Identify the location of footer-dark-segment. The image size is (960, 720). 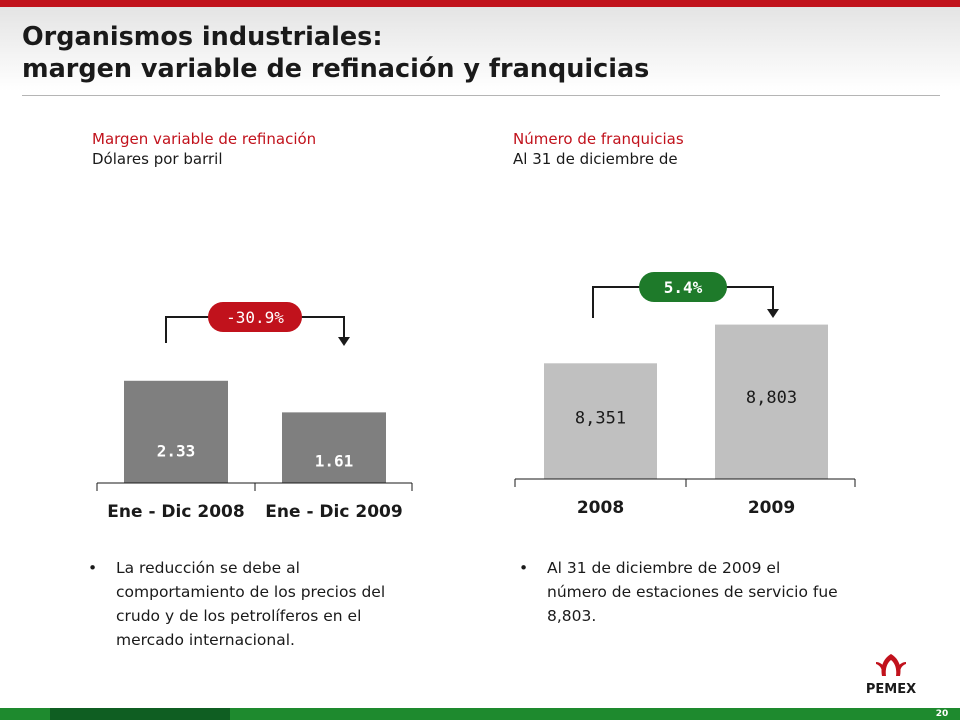
(140, 714).